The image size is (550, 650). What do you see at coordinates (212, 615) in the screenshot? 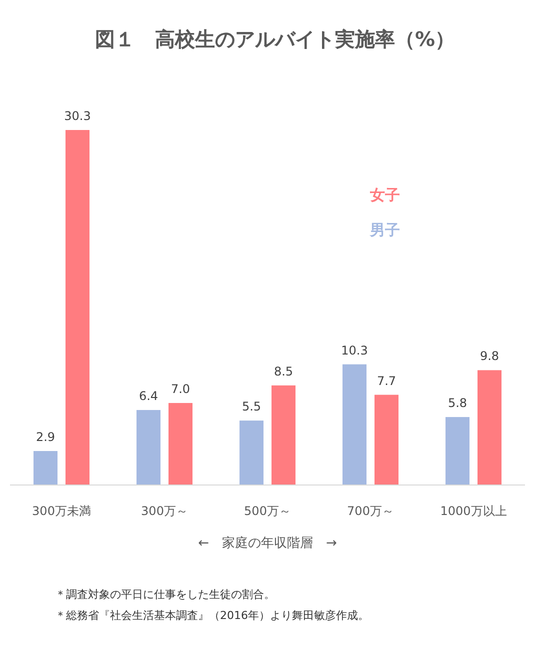
I see `text: ＊総務省『社会生活基本調査』（2016年）より舞田敏彦作成。` at bounding box center [212, 615].